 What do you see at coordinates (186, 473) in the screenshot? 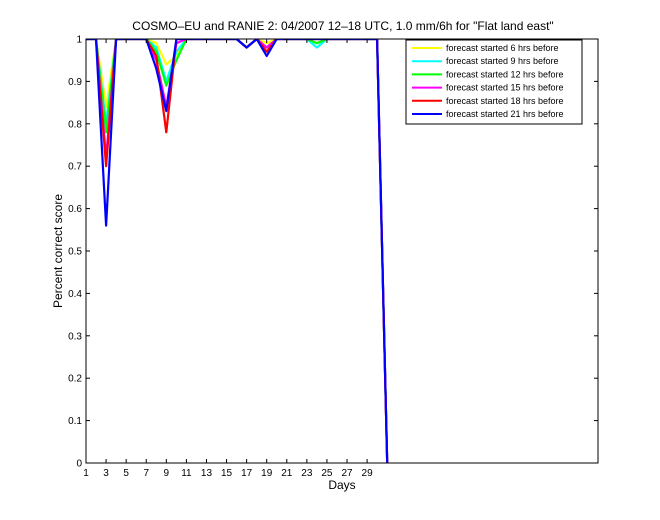
I see `x-tick-label: 11` at bounding box center [186, 473].